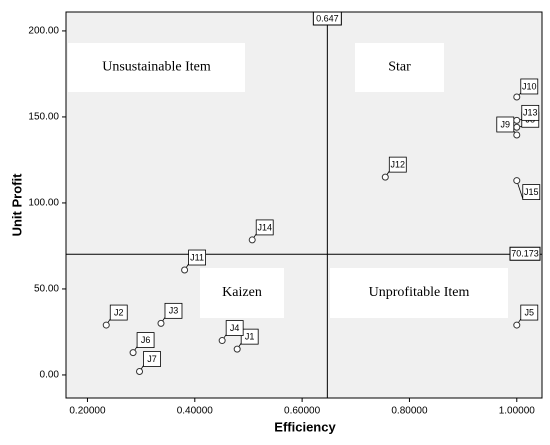 This screenshot has width=550, height=445. Describe the element at coordinates (50, 375) in the screenshot. I see `y-tick-label: 0.00` at that location.